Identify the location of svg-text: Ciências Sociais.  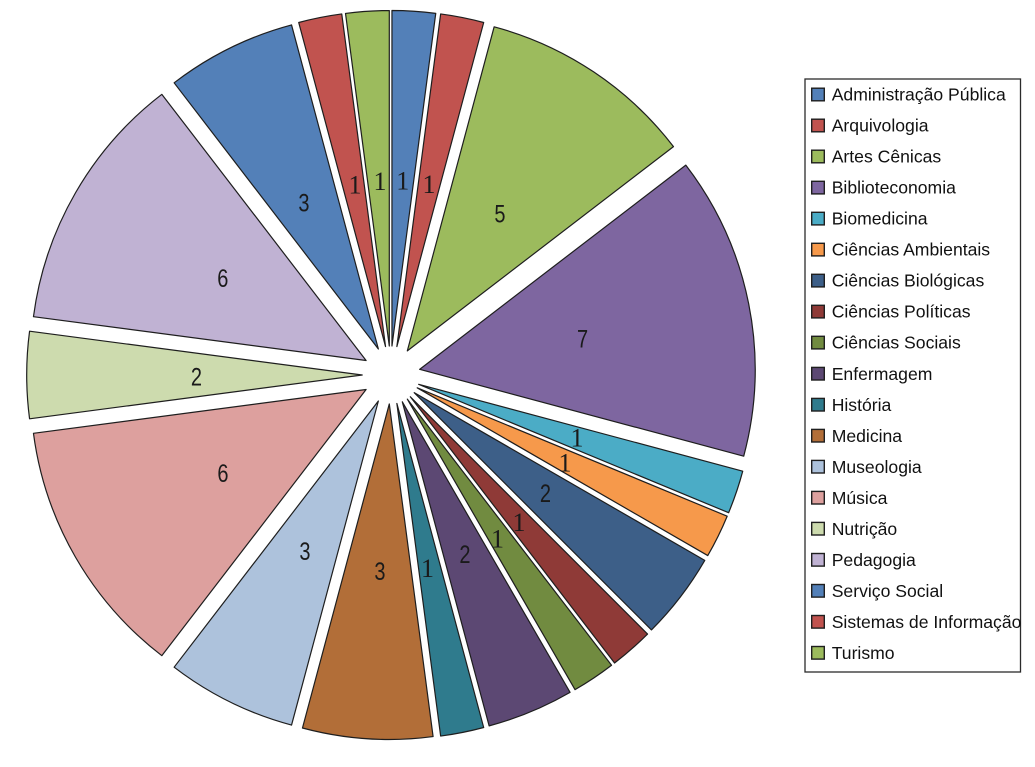
(896, 343).